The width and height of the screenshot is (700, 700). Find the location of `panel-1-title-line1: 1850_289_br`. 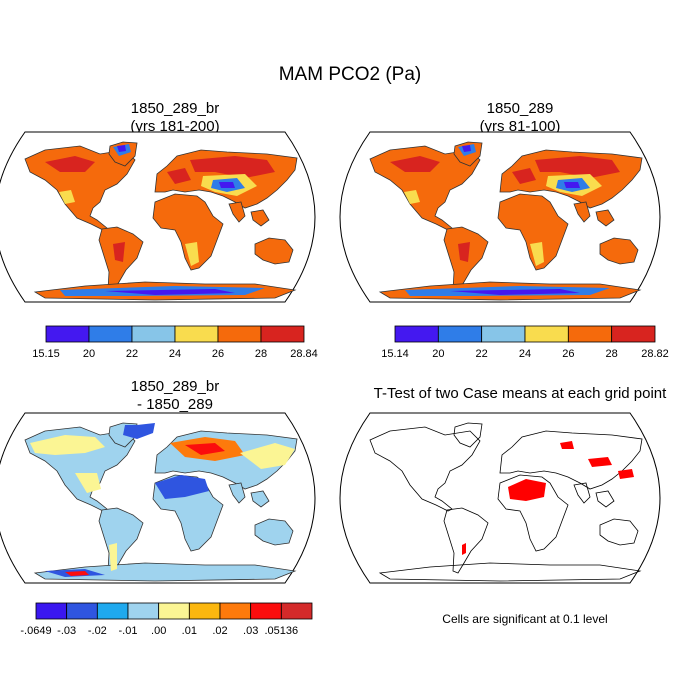

panel-1-title-line1: 1850_289_br is located at coordinates (175, 108).